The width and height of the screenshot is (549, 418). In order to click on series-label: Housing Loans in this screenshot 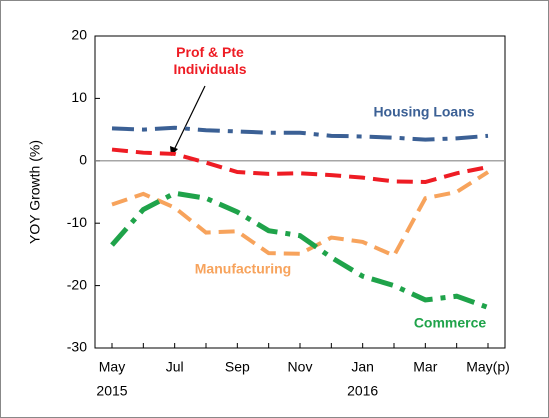, I will do `click(423, 112)`.